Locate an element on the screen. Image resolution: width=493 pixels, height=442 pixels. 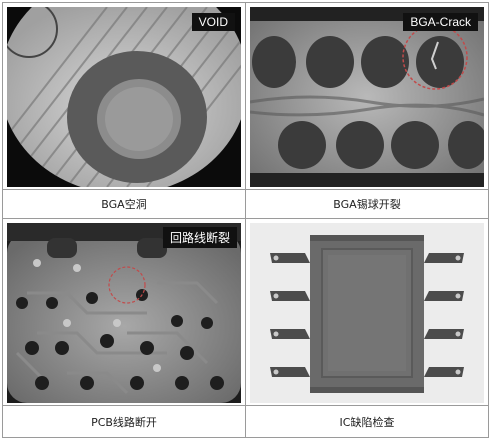
panel-caption: PCB线路断开 is located at coordinates (124, 421).